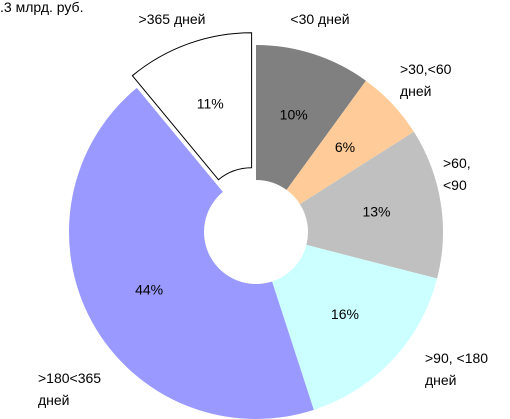 The width and height of the screenshot is (510, 419). What do you see at coordinates (457, 174) in the screenshot?
I see `category-label: >60, <90` at bounding box center [457, 174].